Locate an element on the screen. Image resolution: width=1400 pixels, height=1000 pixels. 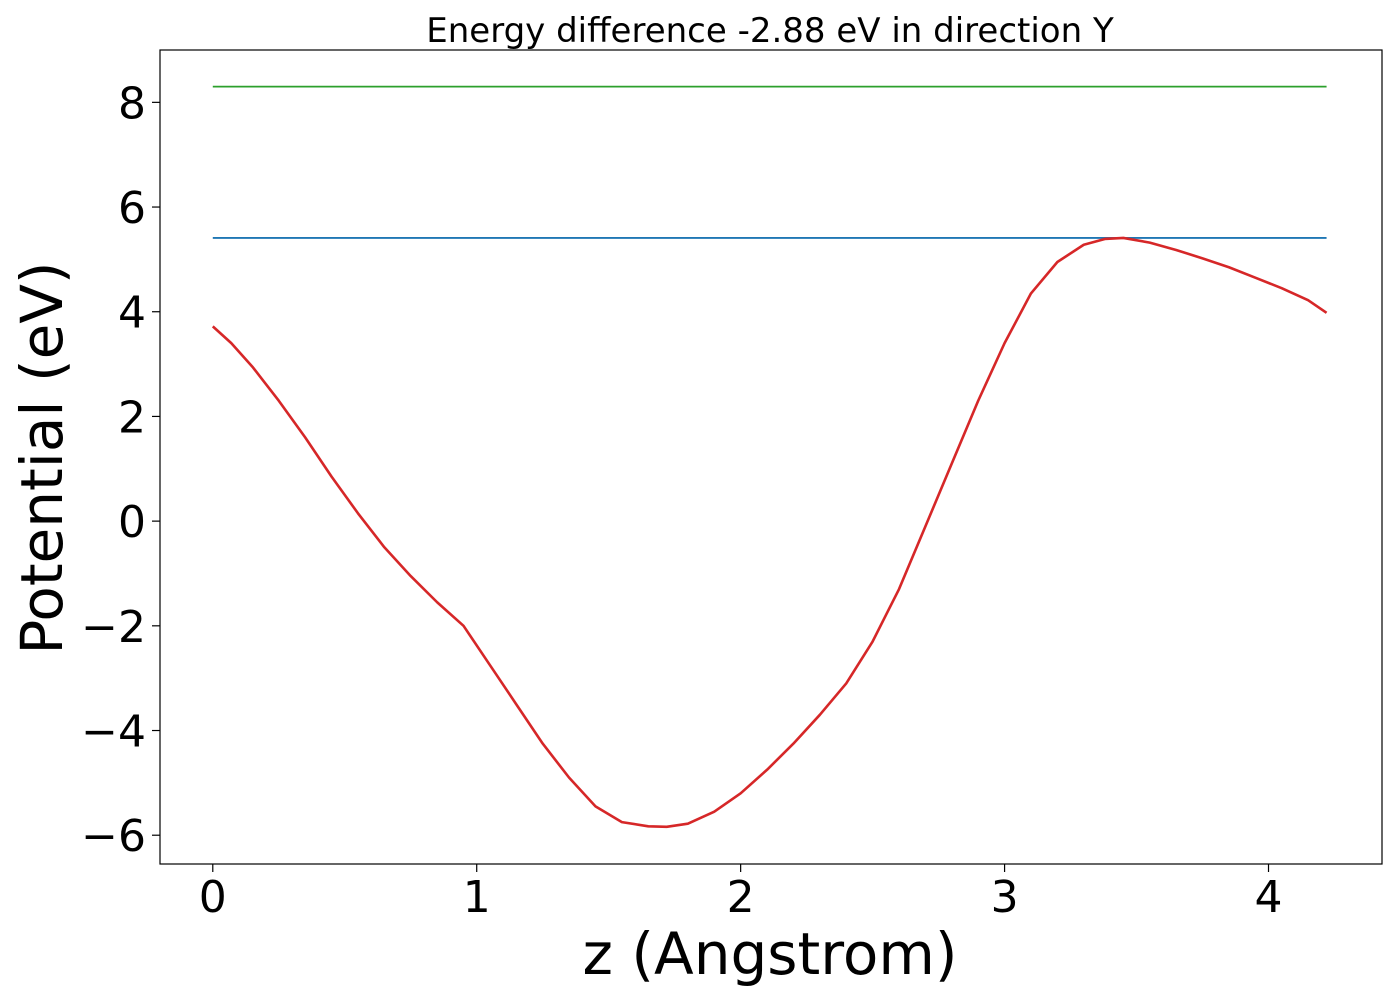
y-tick-label: −6 is located at coordinates (113, 836).